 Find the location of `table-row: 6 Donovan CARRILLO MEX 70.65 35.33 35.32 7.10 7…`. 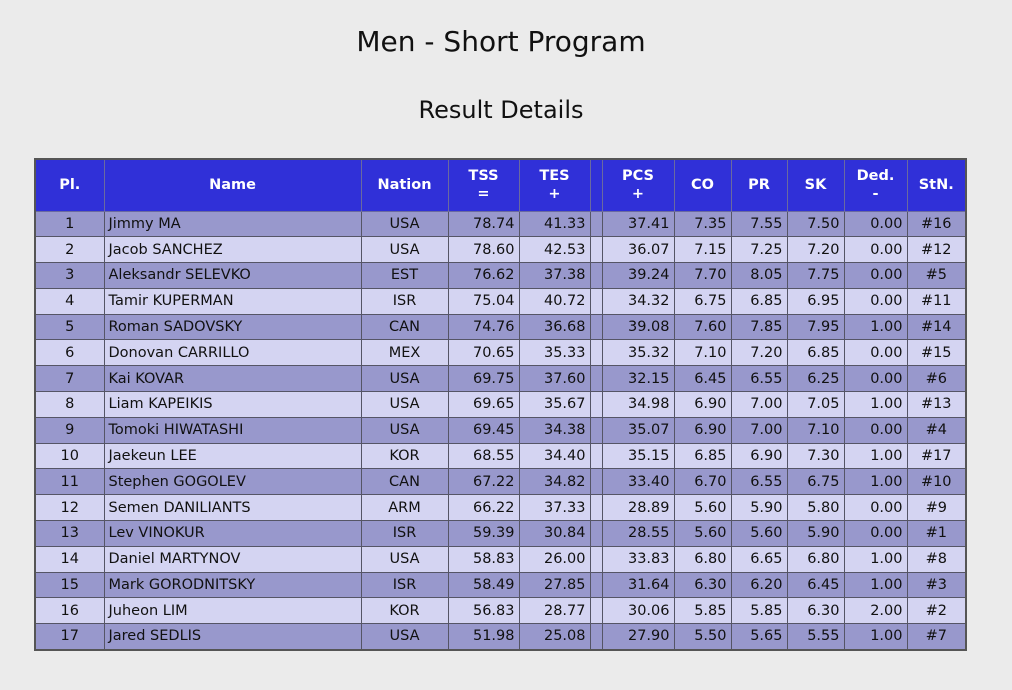

table-row: 6 Donovan CARRILLO MEX 70.65 35.33 35.32 7.10 7… is located at coordinates (500, 353).